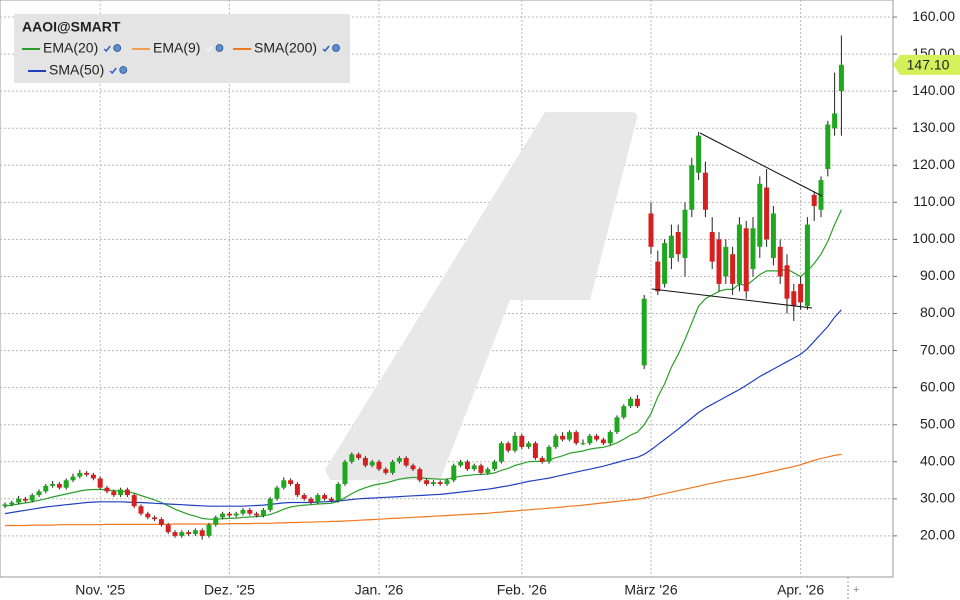 The height and width of the screenshot is (600, 960). Describe the element at coordinates (761, 164) in the screenshot. I see `trendline` at that location.